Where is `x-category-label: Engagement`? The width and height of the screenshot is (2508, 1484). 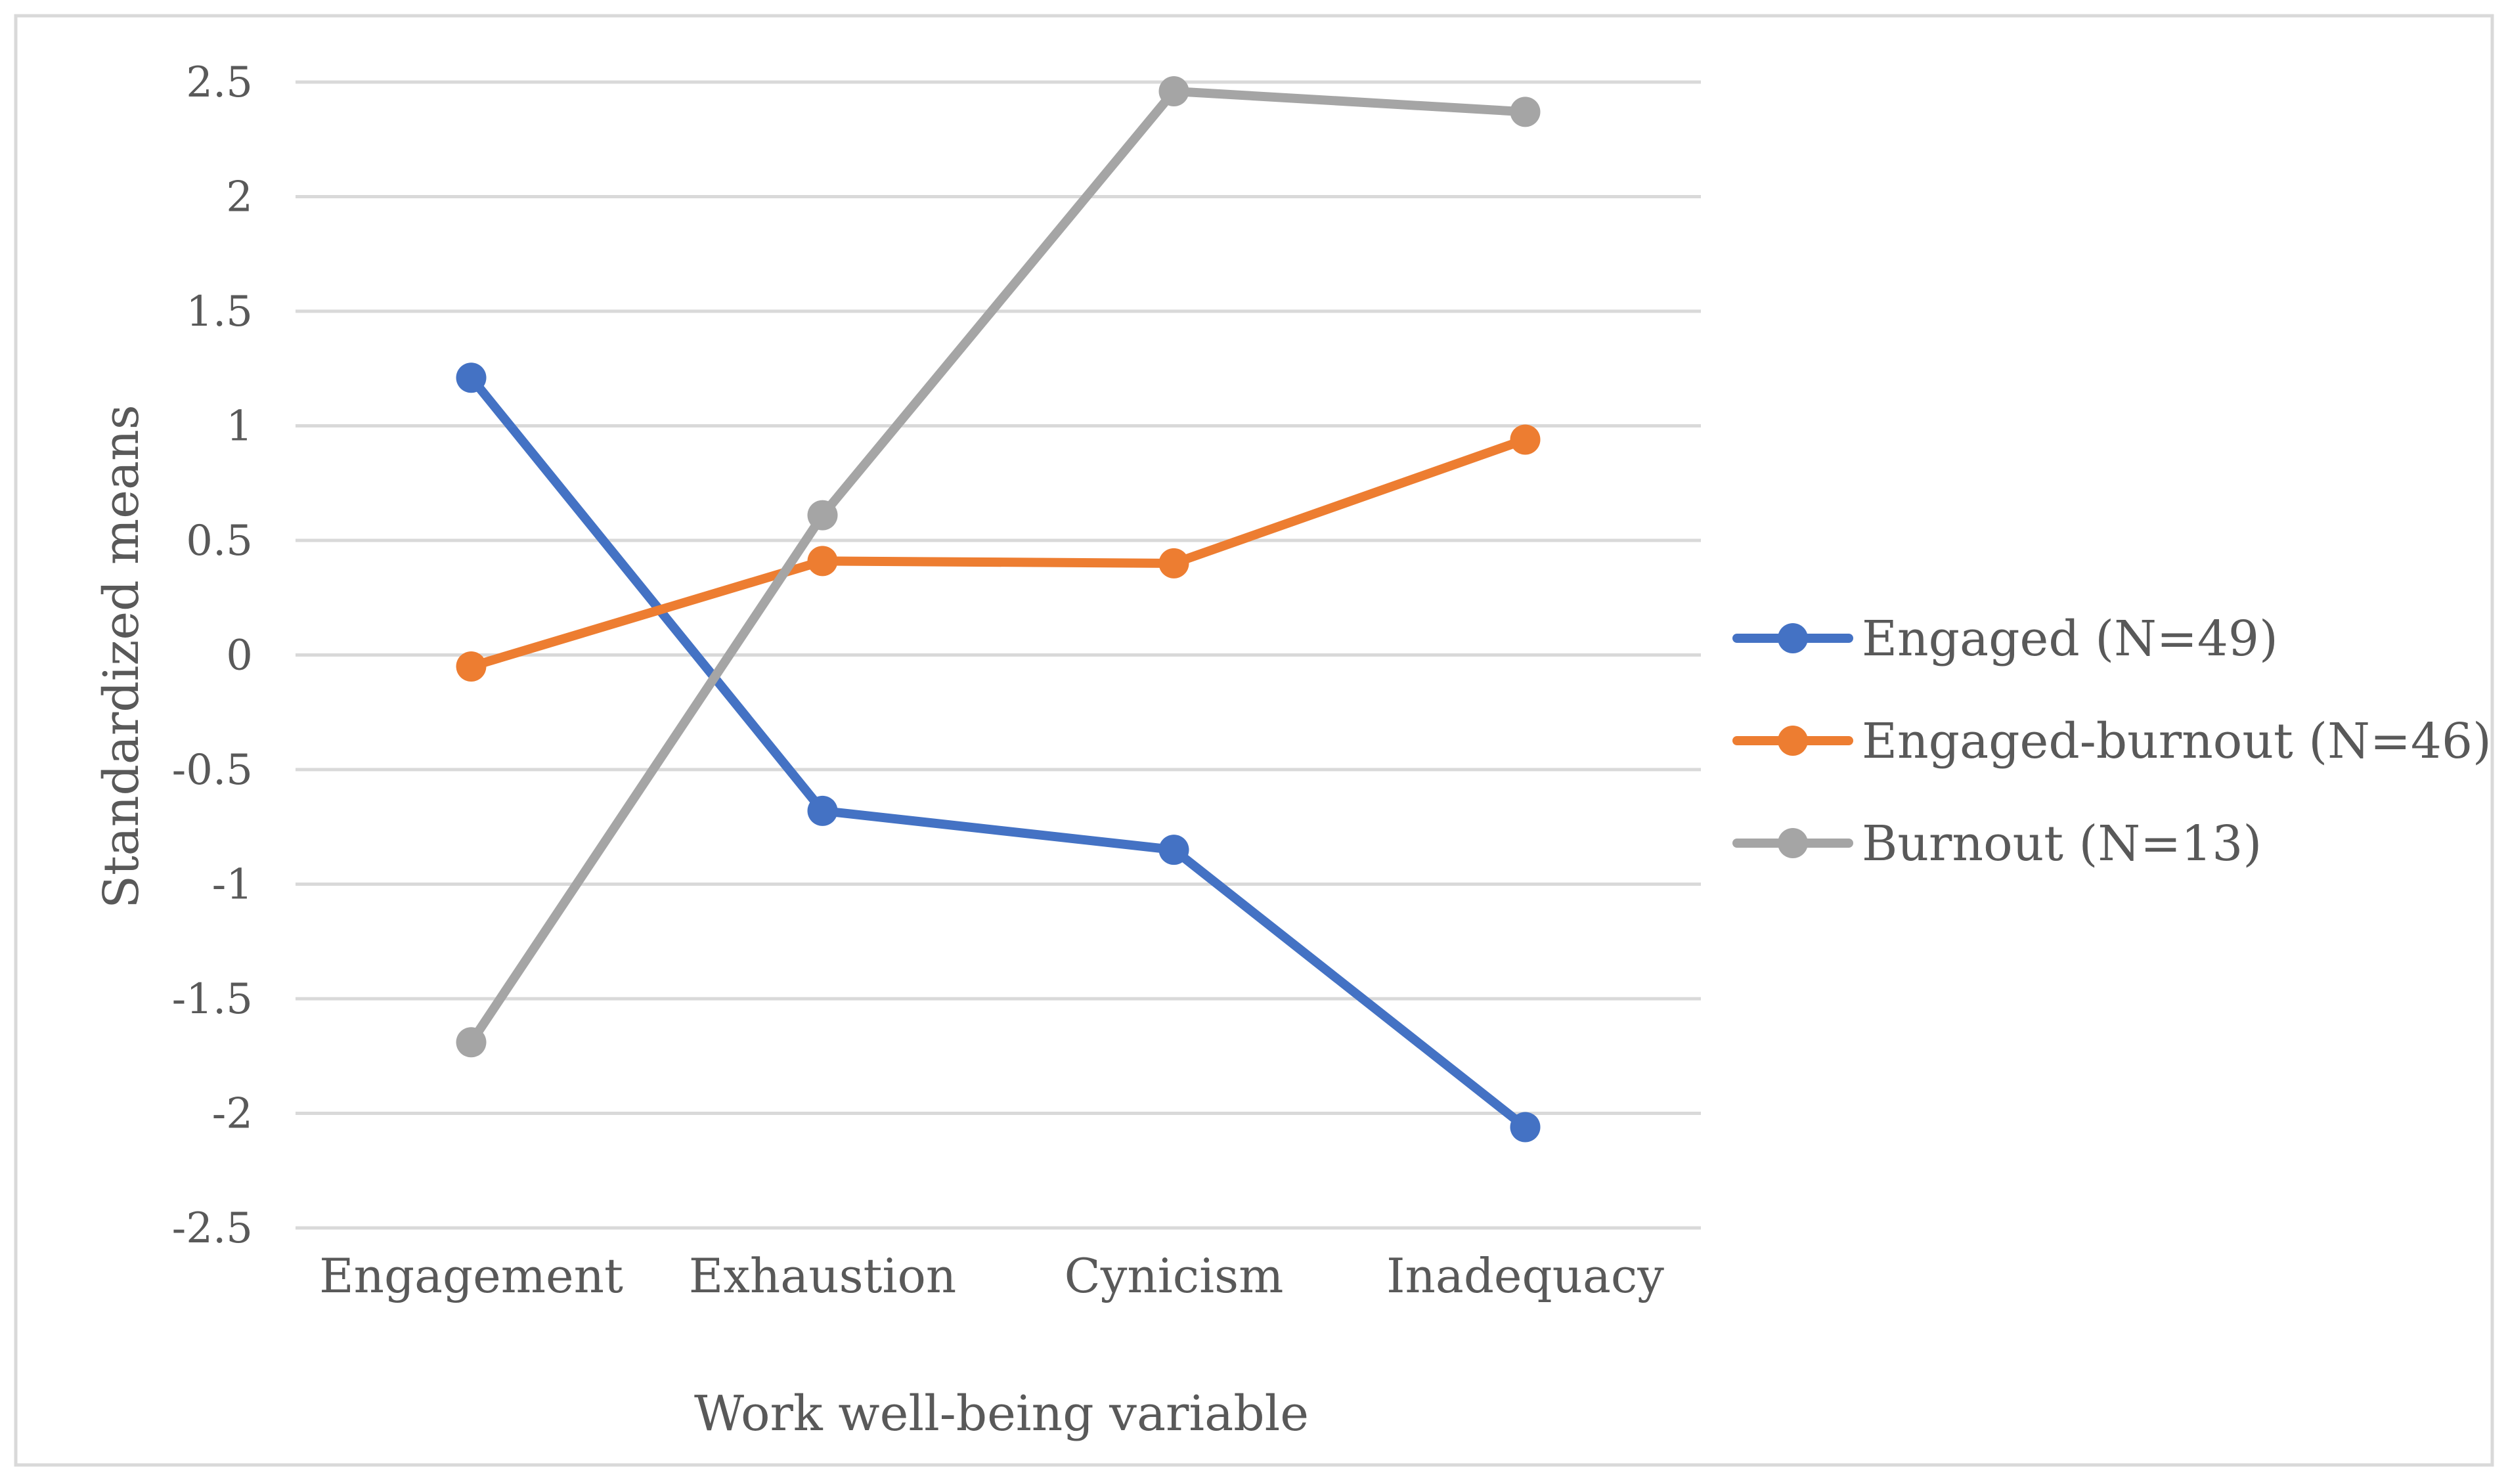 x-category-label: Engagement is located at coordinates (471, 1275).